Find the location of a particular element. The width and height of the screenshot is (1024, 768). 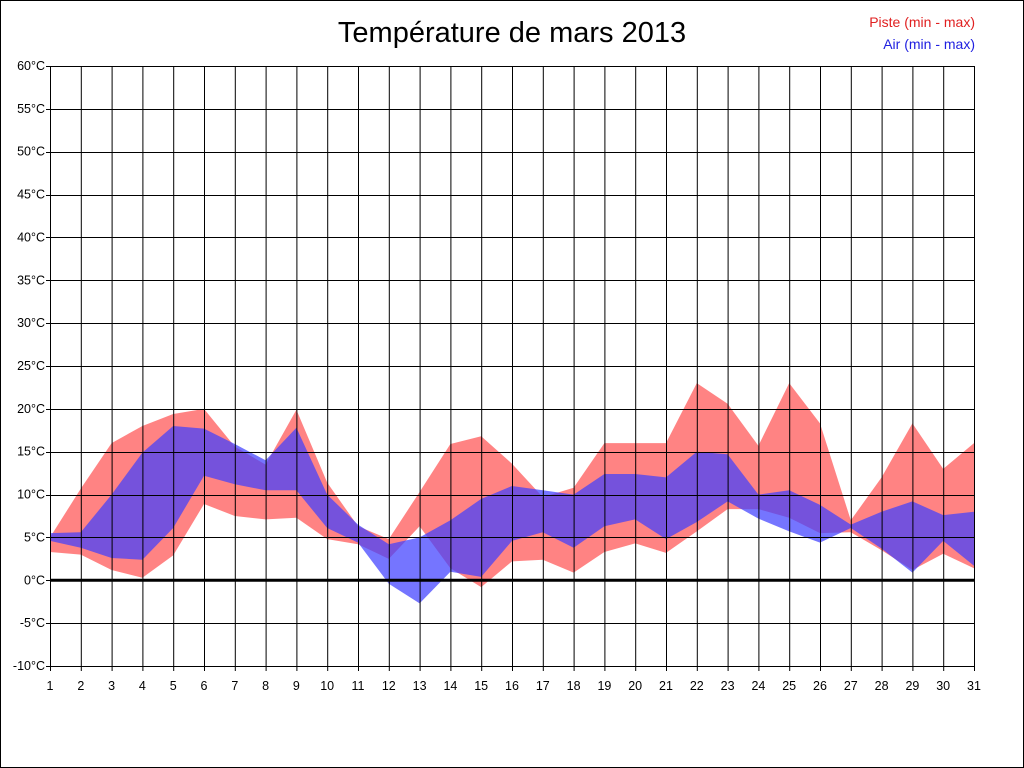

x-tick-label: 18 is located at coordinates (574, 686).